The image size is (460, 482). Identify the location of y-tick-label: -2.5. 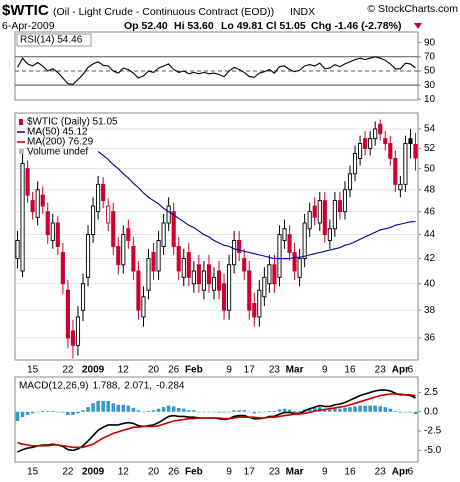
(433, 431).